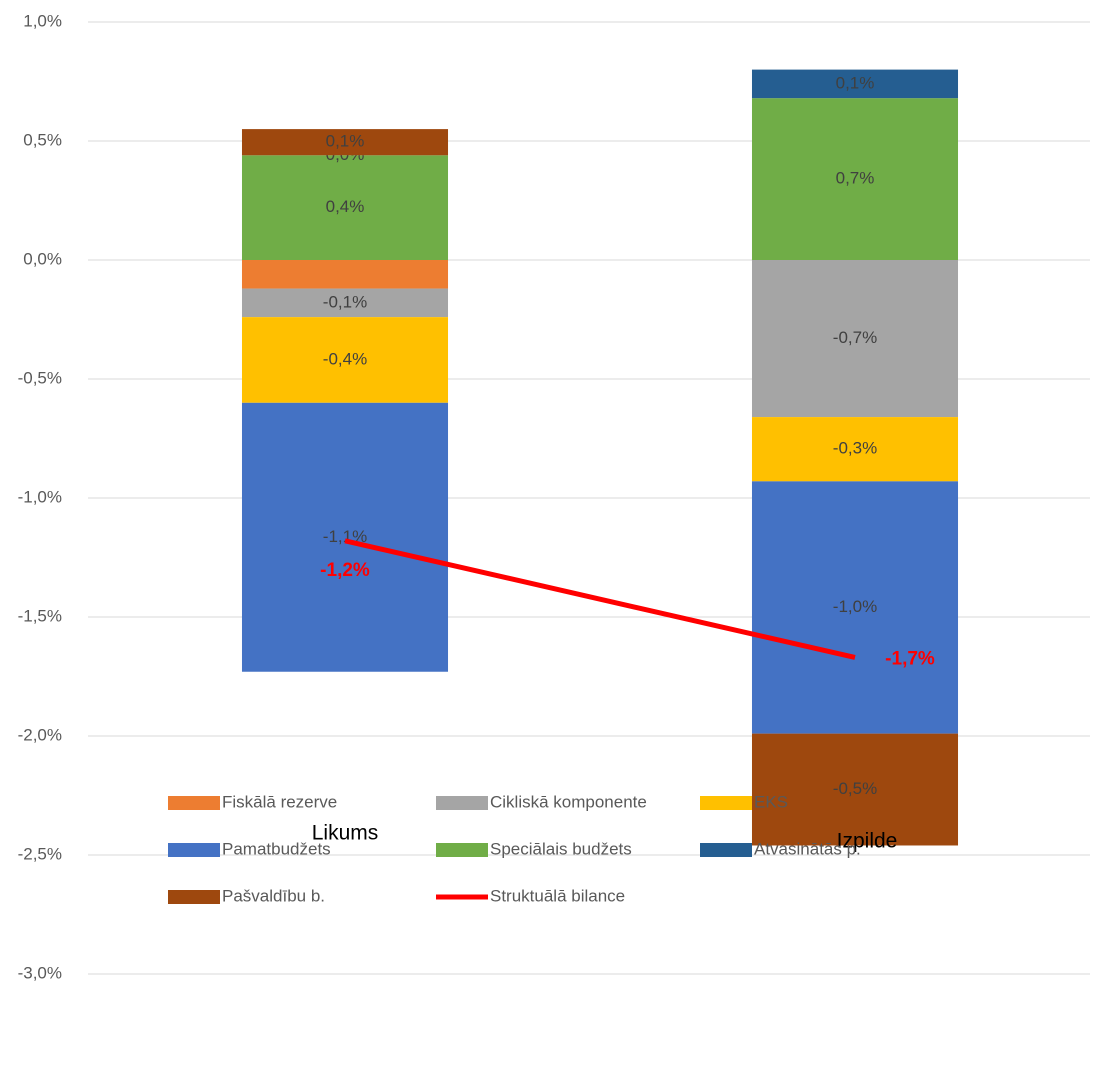 This screenshot has height=1070, width=1103. I want to click on y-tick-label: 0,5%, so click(42, 139).